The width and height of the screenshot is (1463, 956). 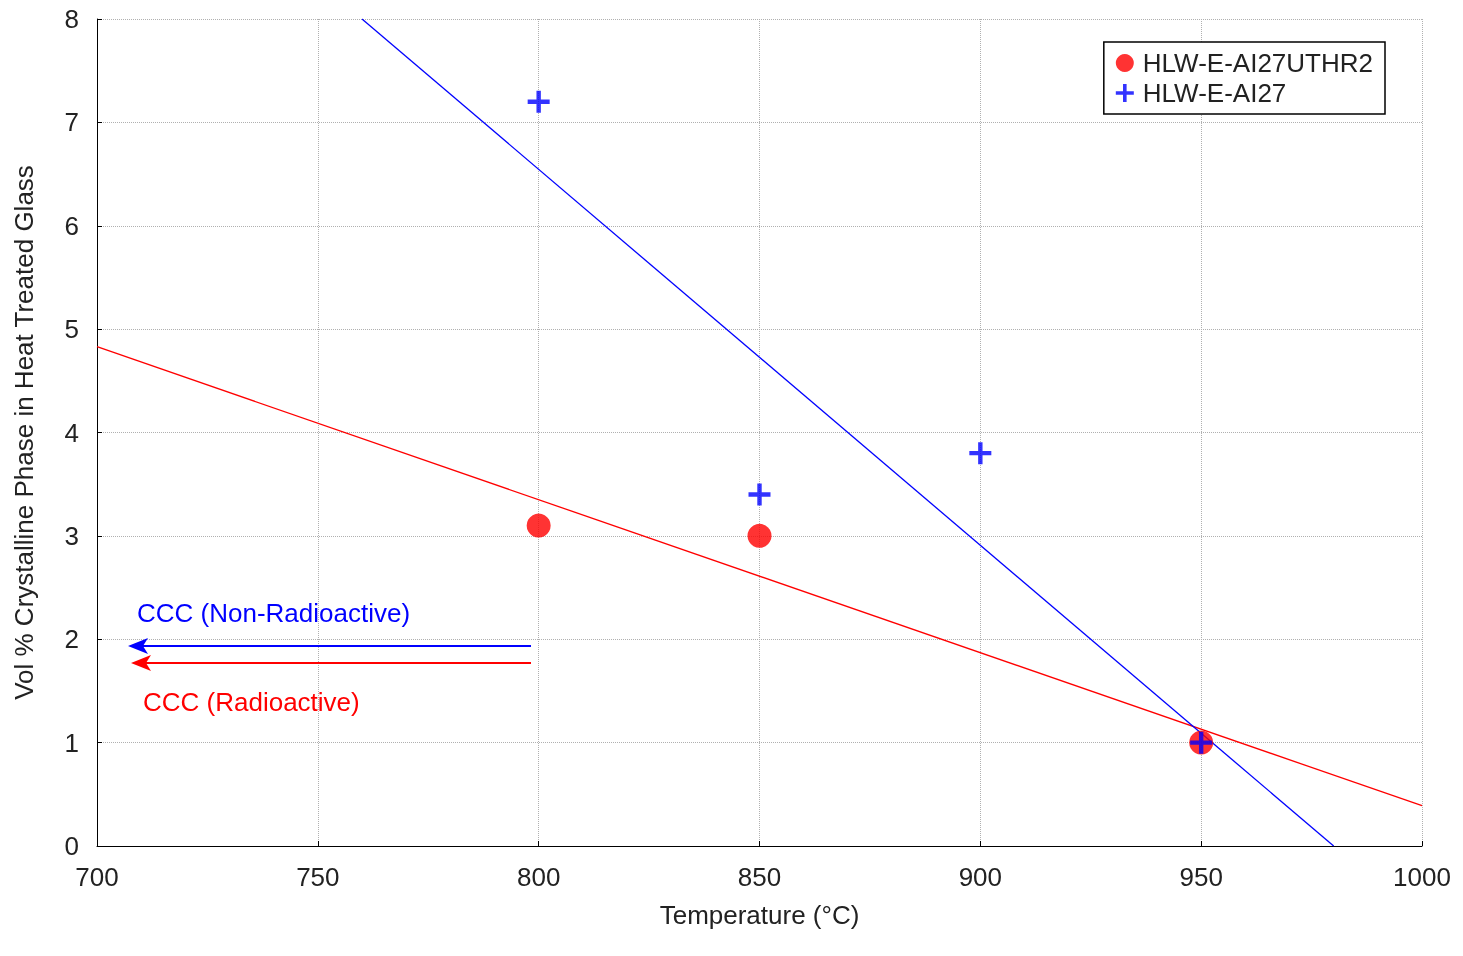 What do you see at coordinates (538, 877) in the screenshot?
I see `x-tick-label: 800` at bounding box center [538, 877].